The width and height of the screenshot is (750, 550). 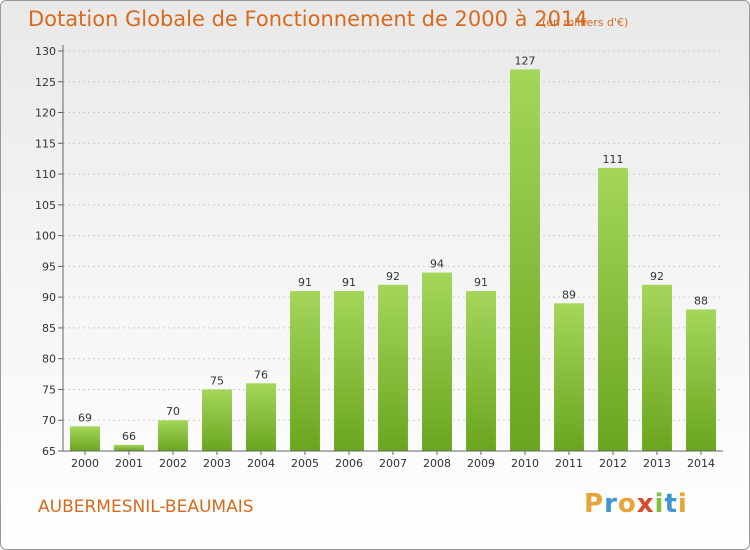 What do you see at coordinates (49, 389) in the screenshot?
I see `y-tick-label: 75` at bounding box center [49, 389].